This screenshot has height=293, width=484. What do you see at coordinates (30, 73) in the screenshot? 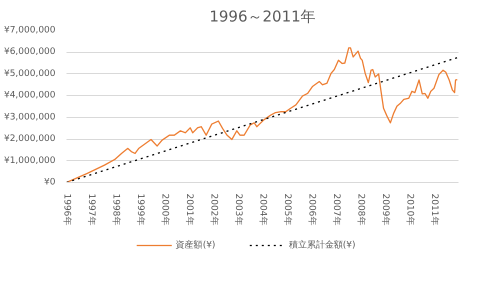
I see `y-tick-label: ¥5,000,000` at bounding box center [30, 73].